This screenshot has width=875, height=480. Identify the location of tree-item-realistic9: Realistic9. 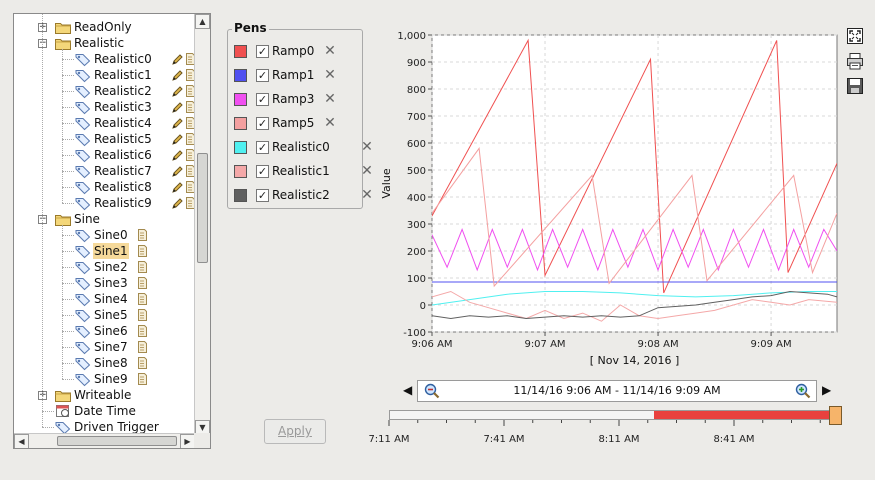
(104, 203).